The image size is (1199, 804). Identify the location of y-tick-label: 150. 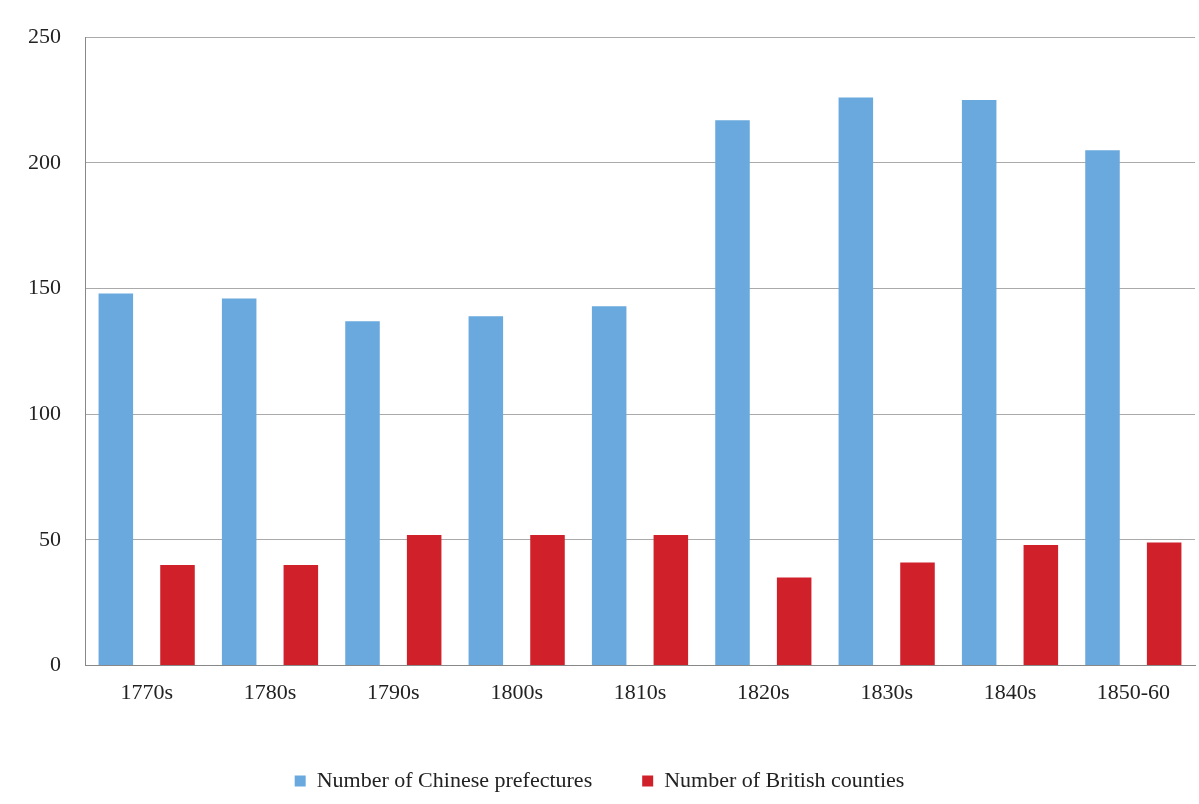
(44, 287).